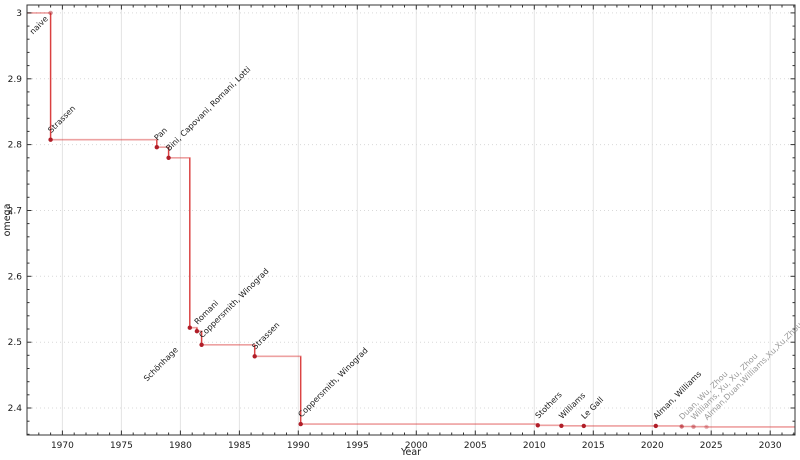 This screenshot has height=460, width=800. I want to click on x-axis-tick-label: 1980, so click(180, 446).